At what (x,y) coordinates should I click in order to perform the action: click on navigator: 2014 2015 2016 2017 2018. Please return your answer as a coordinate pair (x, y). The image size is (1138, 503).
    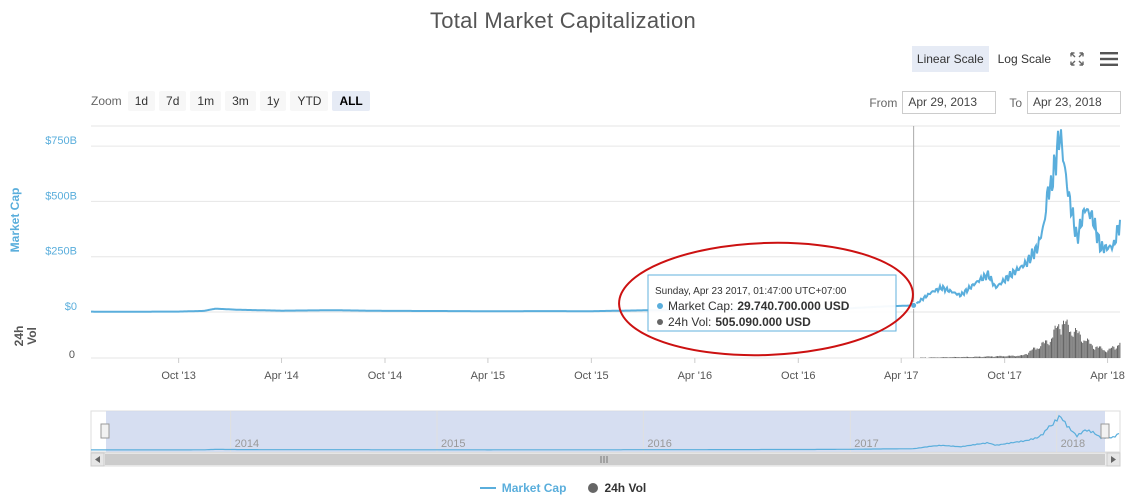
    Looking at the image, I should click on (605, 431).